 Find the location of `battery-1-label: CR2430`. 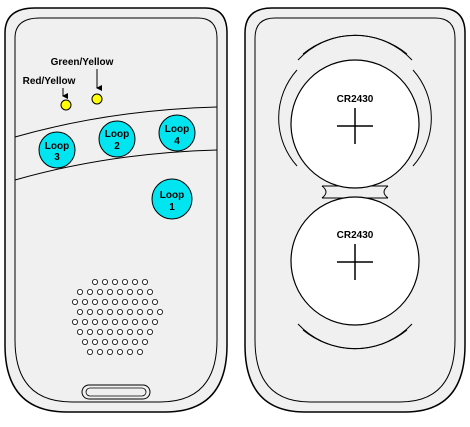

battery-1-label: CR2430 is located at coordinates (355, 99).